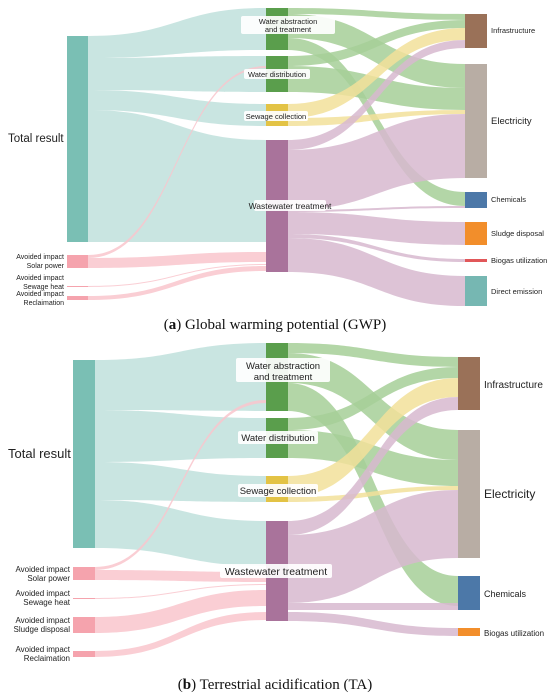 The width and height of the screenshot is (550, 696). What do you see at coordinates (42, 593) in the screenshot?
I see `label-avoided-heat-b-l1: Avoided impact` at bounding box center [42, 593].